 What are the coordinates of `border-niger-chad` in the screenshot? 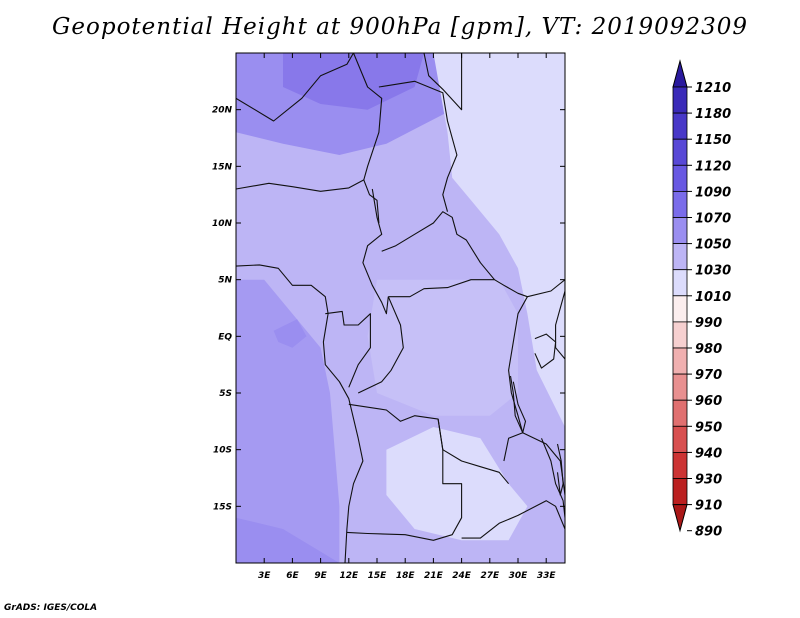 It's located at (367, 117).